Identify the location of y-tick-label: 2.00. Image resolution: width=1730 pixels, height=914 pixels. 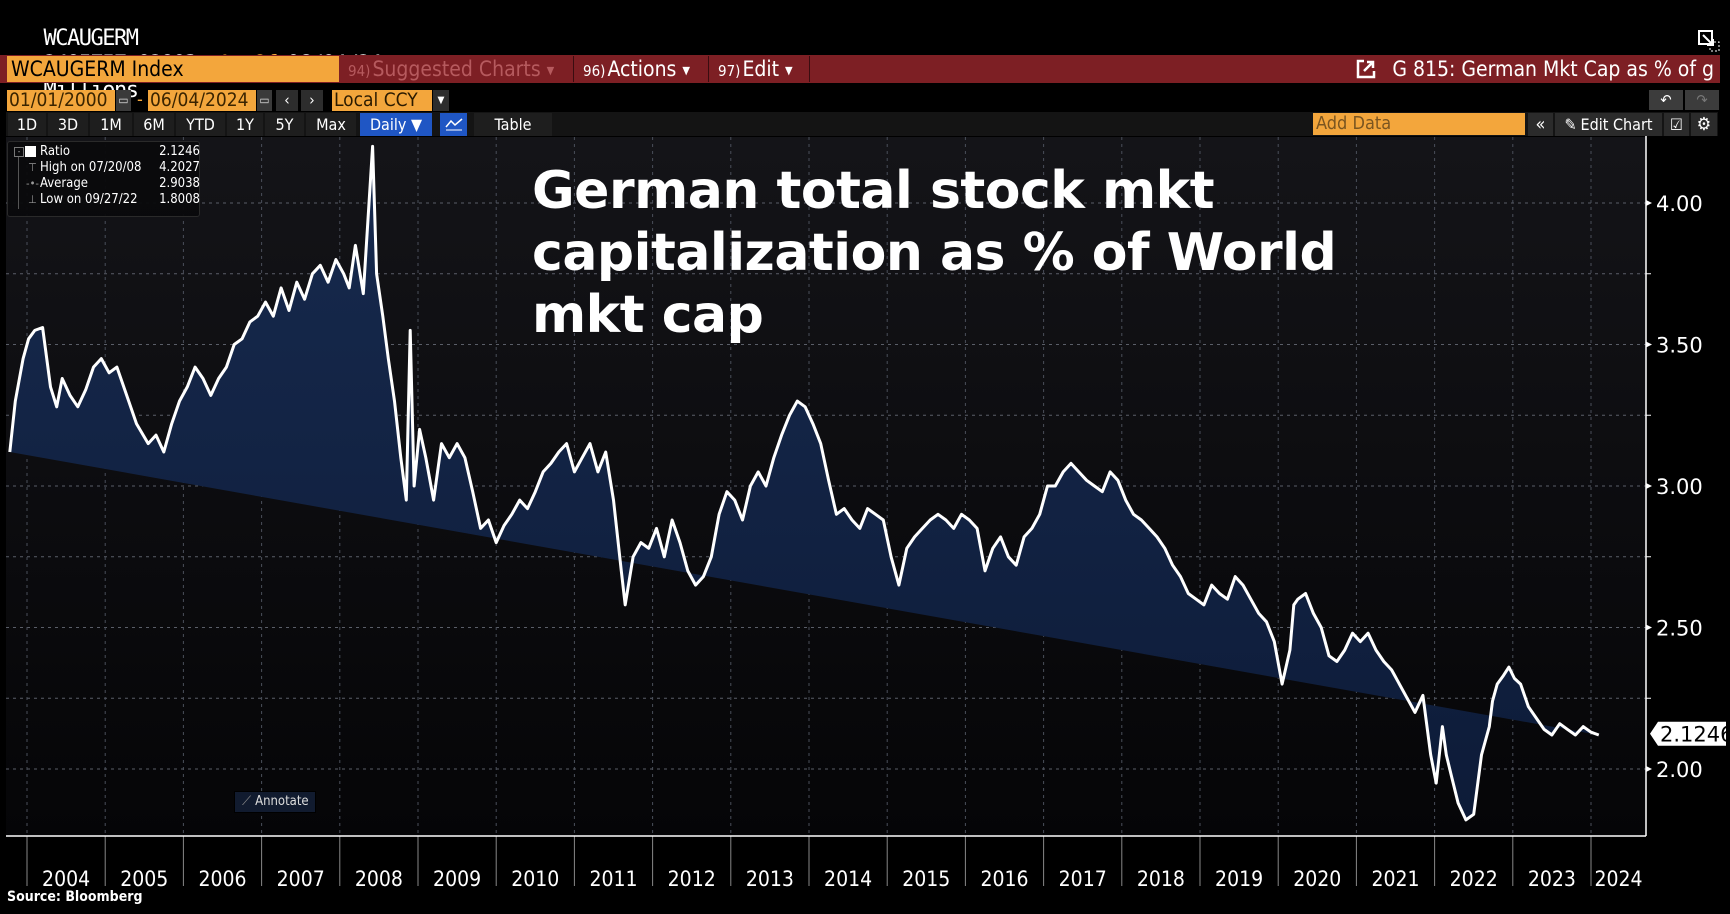
(1679, 770).